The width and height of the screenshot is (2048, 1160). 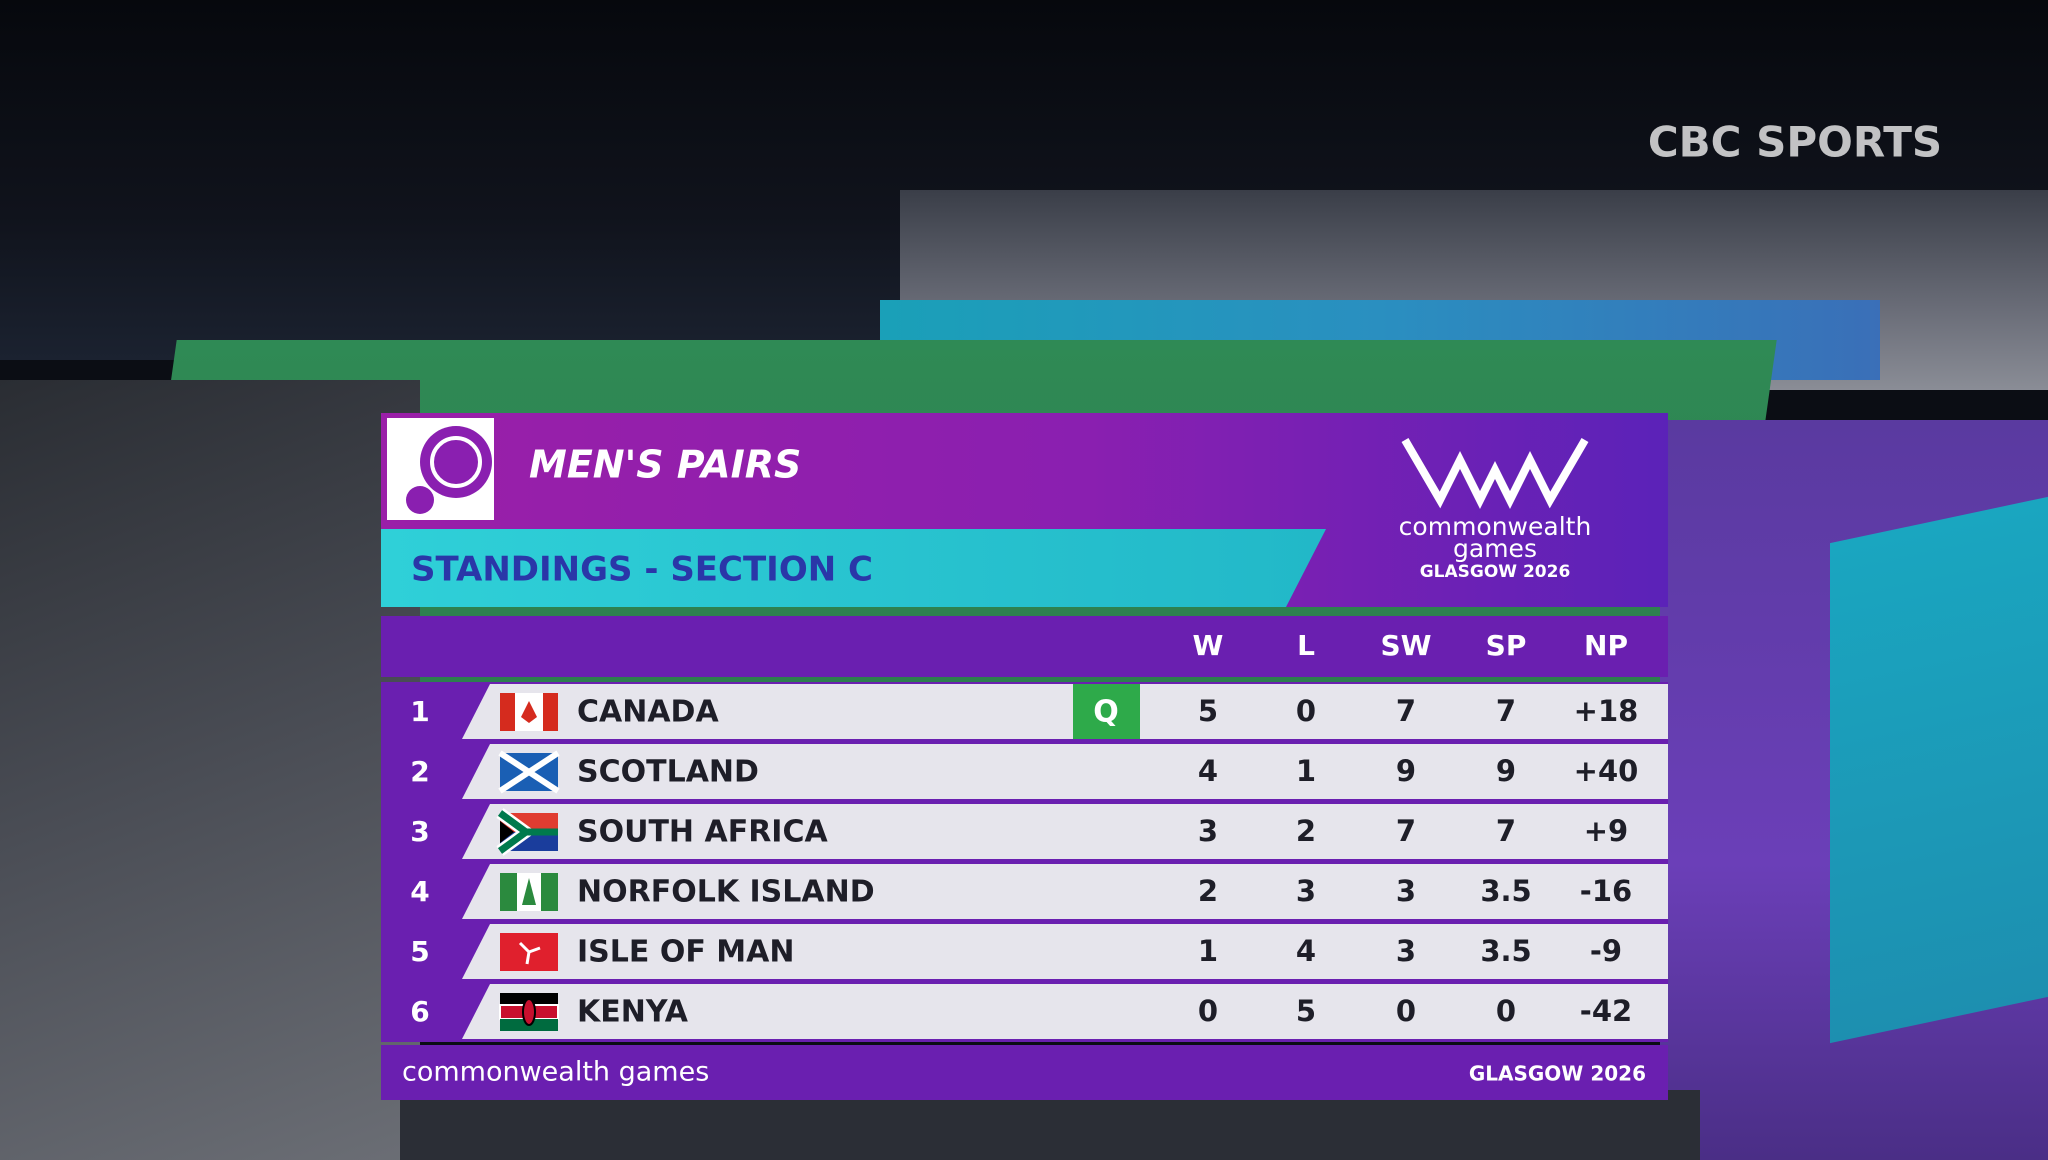 What do you see at coordinates (1606, 711) in the screenshot?
I see `stat-value: +18` at bounding box center [1606, 711].